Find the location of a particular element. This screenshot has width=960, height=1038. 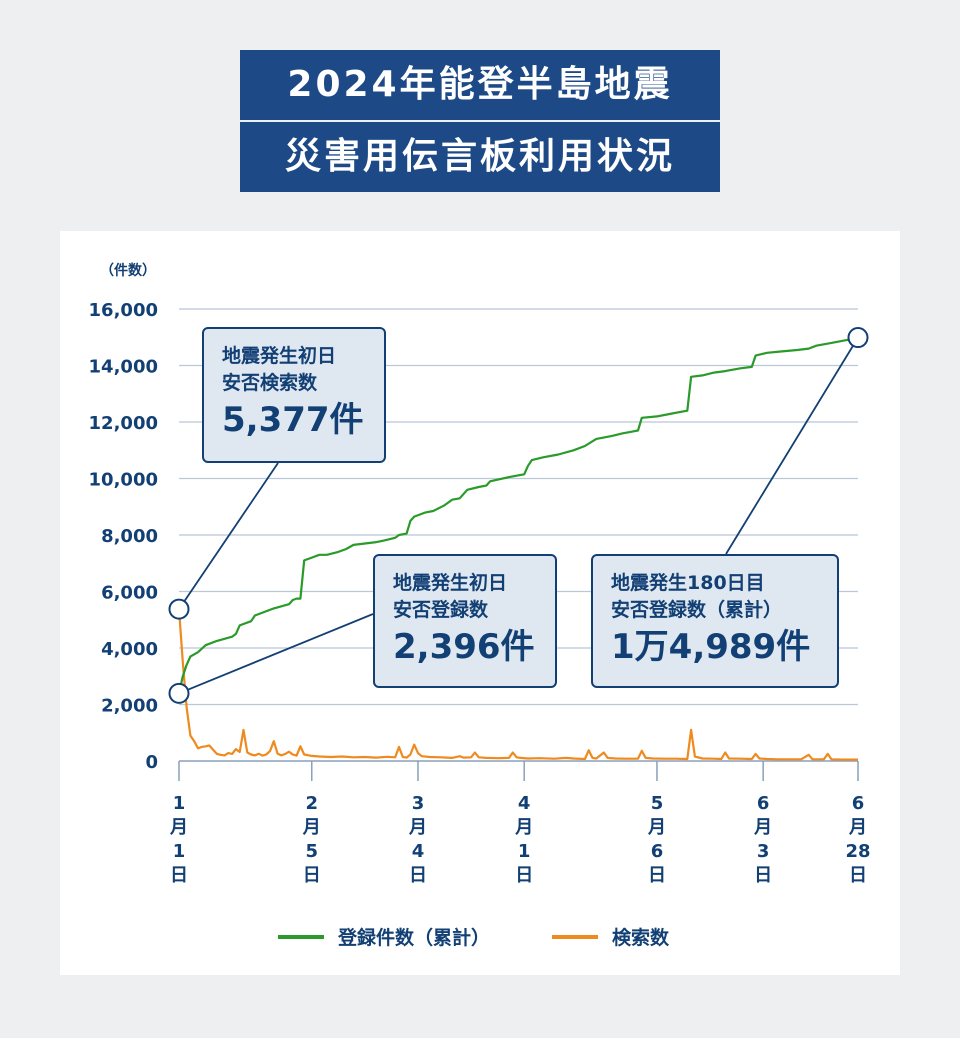

x-tick-label-1-1: 月 is located at coordinates (311, 827).